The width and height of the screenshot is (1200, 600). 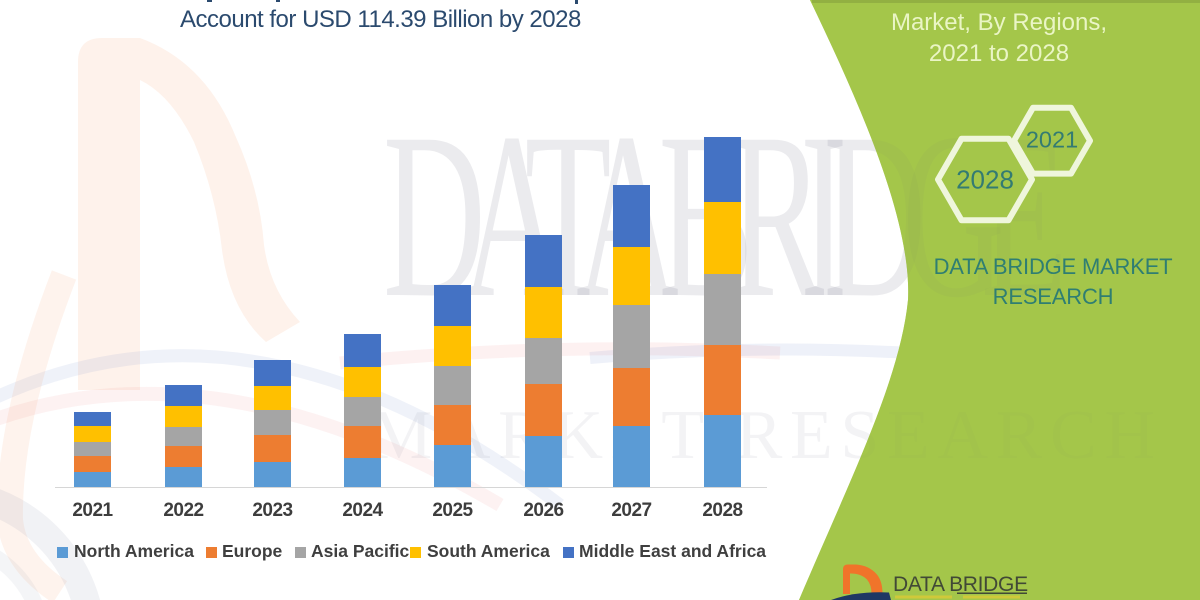 I want to click on svg-text: DATA BRIDGE, so click(x=960, y=584).